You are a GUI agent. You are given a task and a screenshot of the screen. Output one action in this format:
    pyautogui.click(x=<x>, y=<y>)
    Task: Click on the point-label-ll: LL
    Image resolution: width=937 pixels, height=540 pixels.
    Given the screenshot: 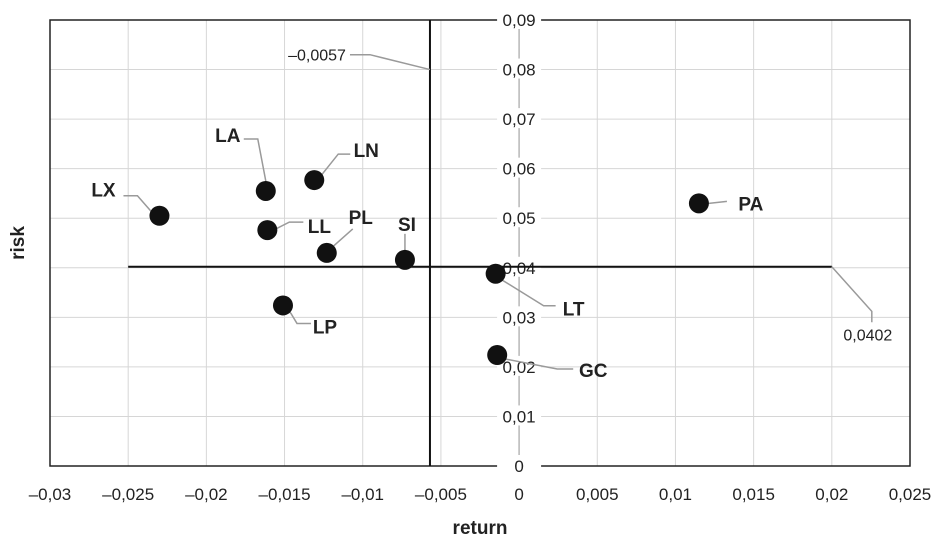 What is the action you would take?
    pyautogui.click(x=320, y=227)
    